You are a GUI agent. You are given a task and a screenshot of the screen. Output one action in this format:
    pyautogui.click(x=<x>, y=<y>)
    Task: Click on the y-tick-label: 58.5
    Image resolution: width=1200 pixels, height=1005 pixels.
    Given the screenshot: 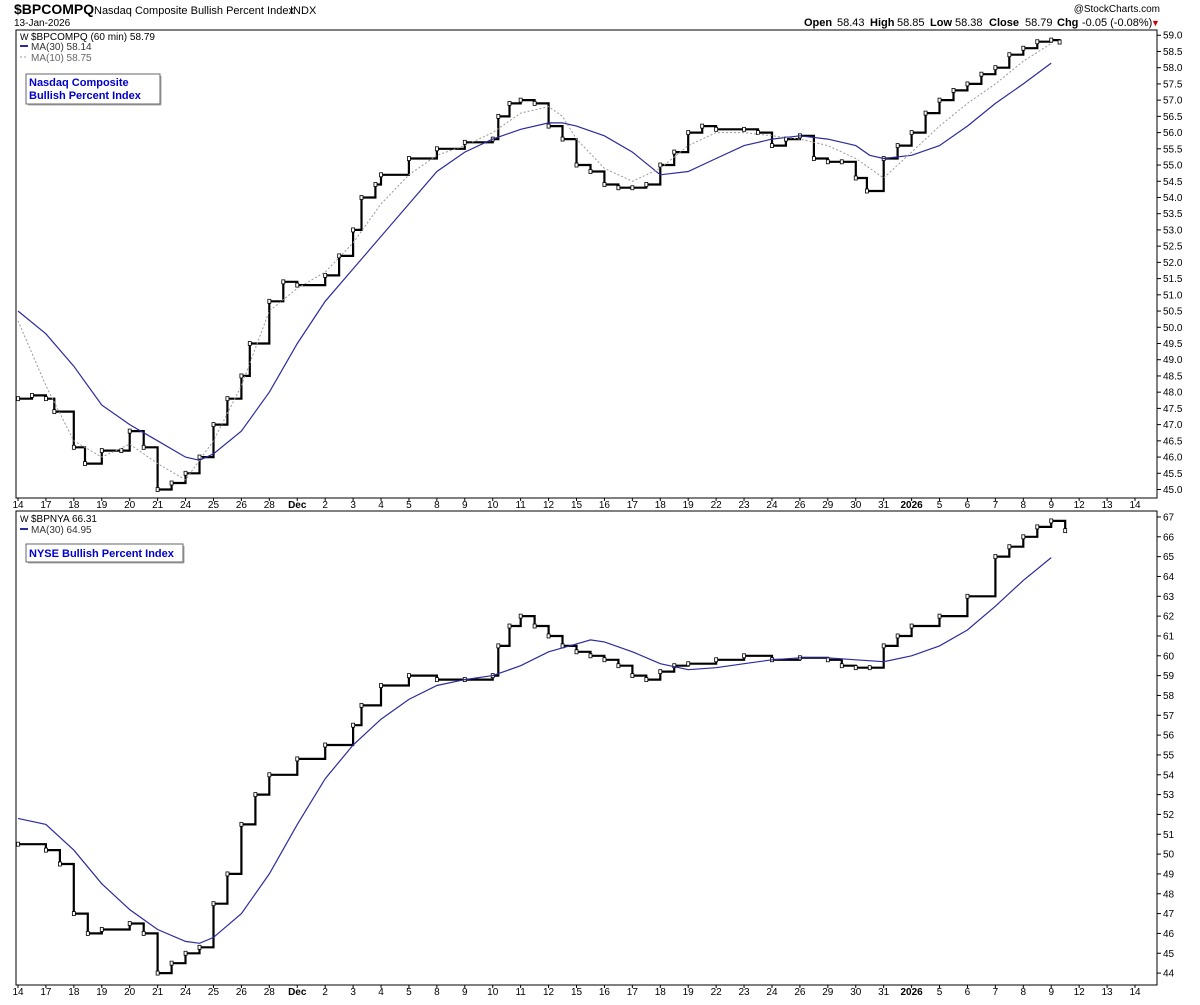 What is the action you would take?
    pyautogui.click(x=1173, y=52)
    